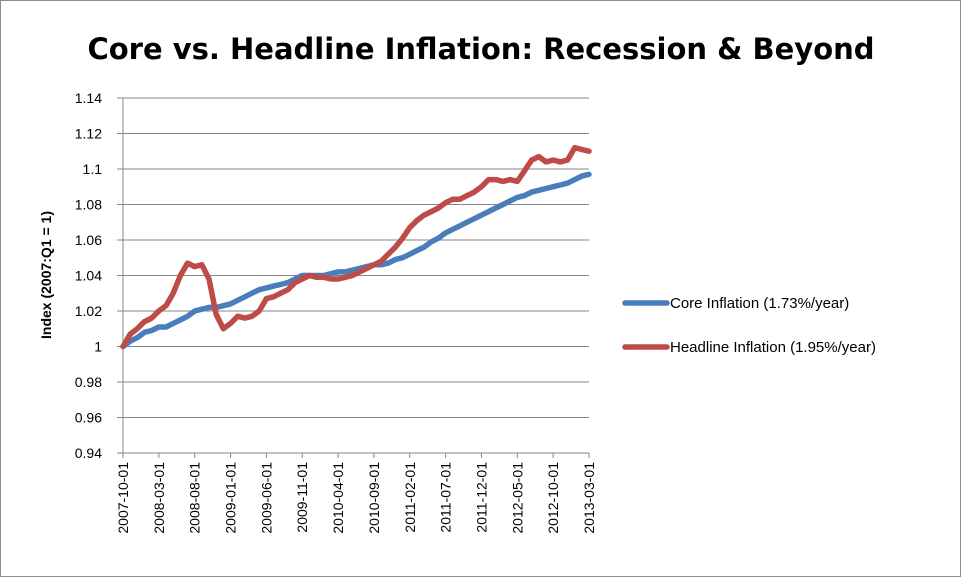 The image size is (961, 577). I want to click on y-tick-label: 0.98, so click(88, 382).